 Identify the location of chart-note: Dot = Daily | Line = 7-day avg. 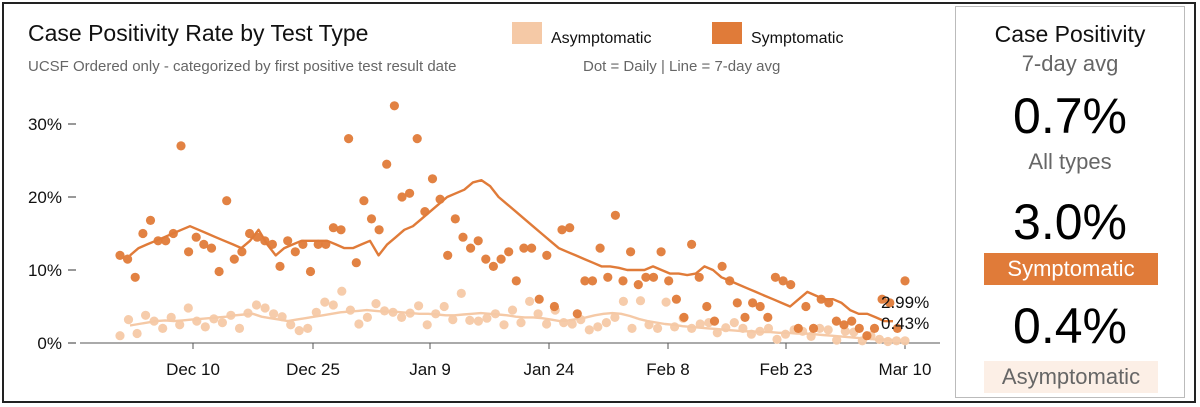
(682, 66).